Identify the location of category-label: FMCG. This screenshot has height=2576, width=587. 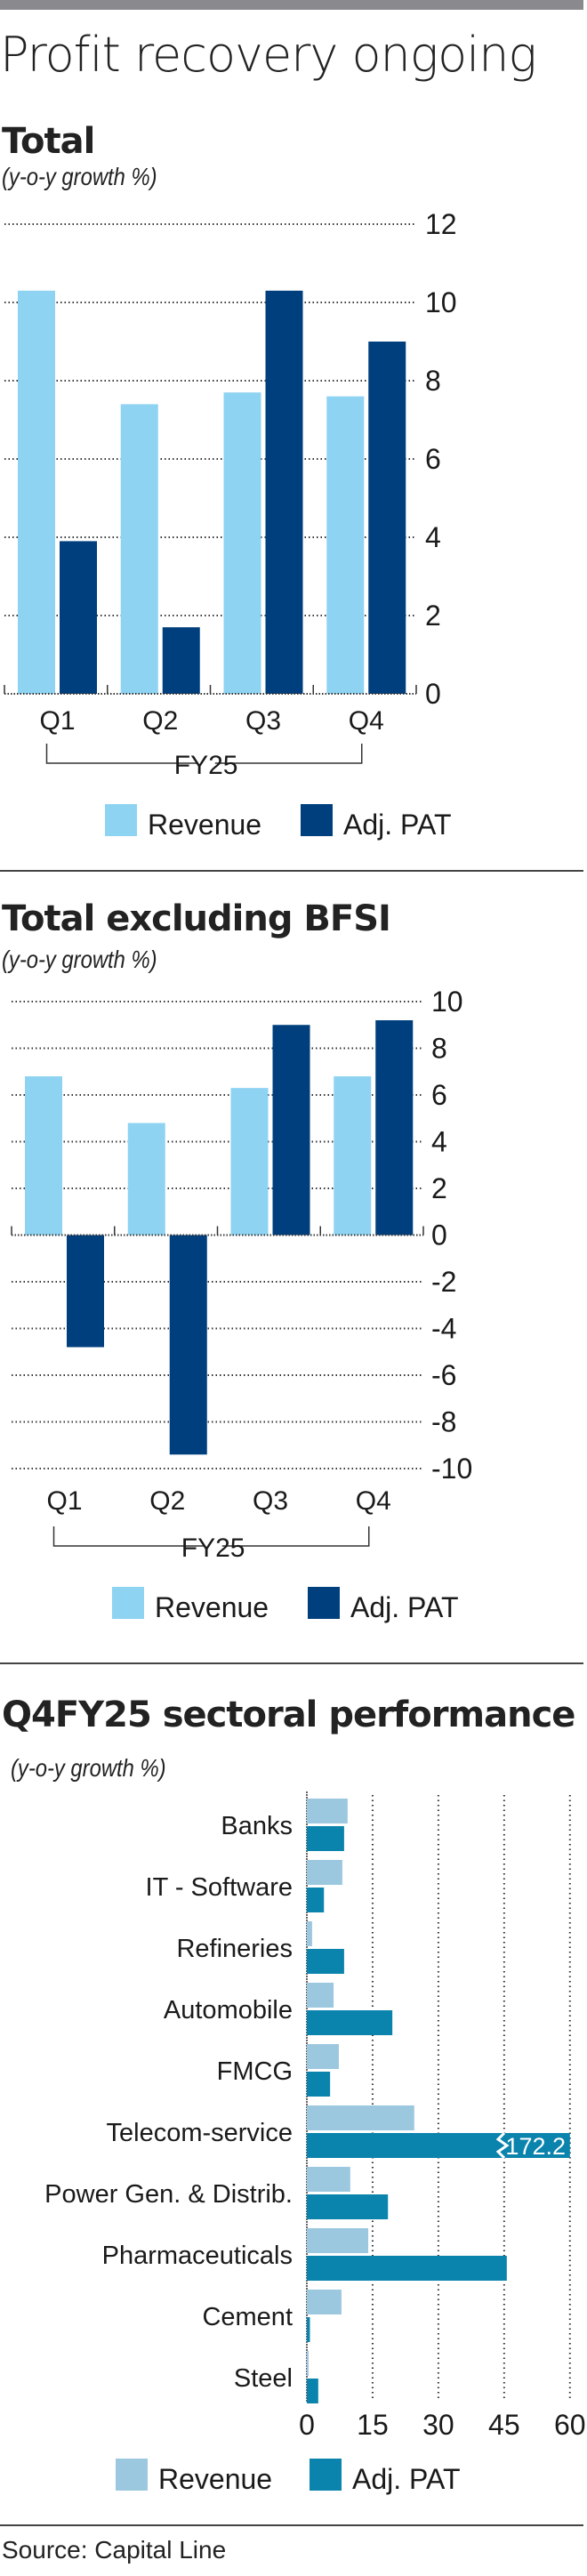
(255, 2071).